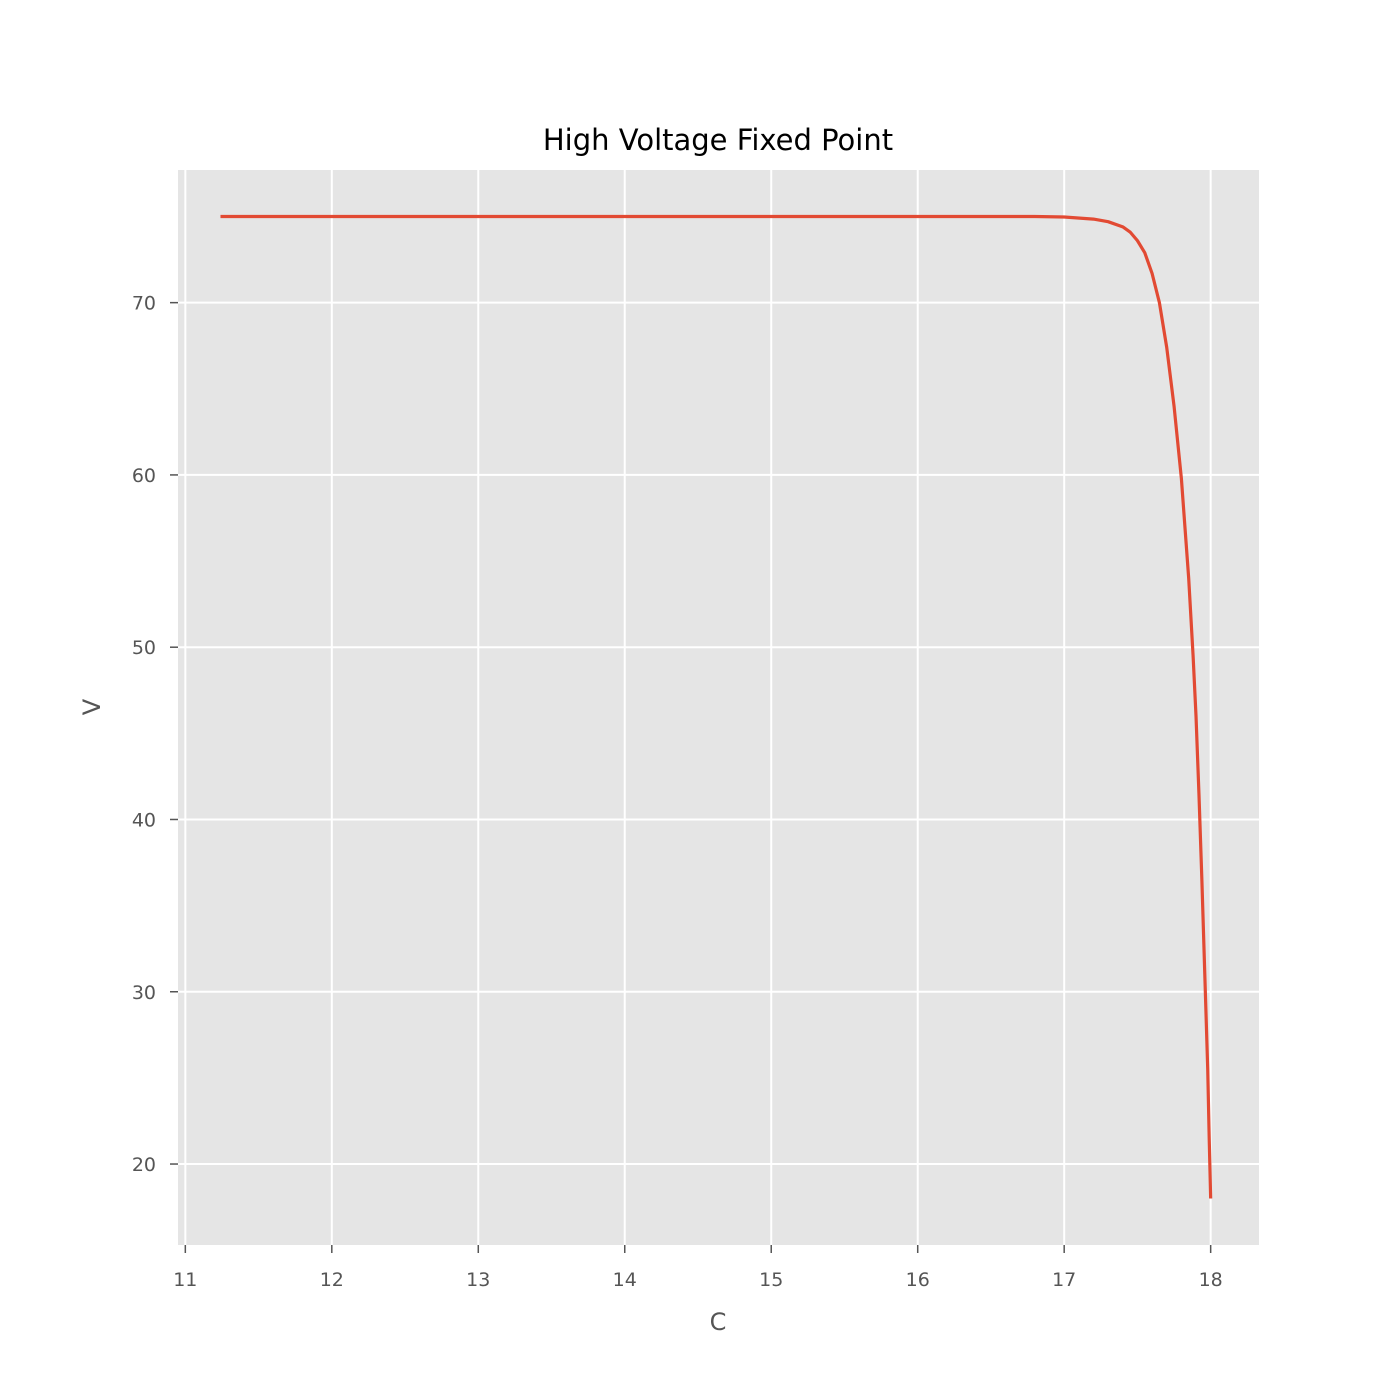  I want to click on x-tick-label: 11, so click(185, 1280).